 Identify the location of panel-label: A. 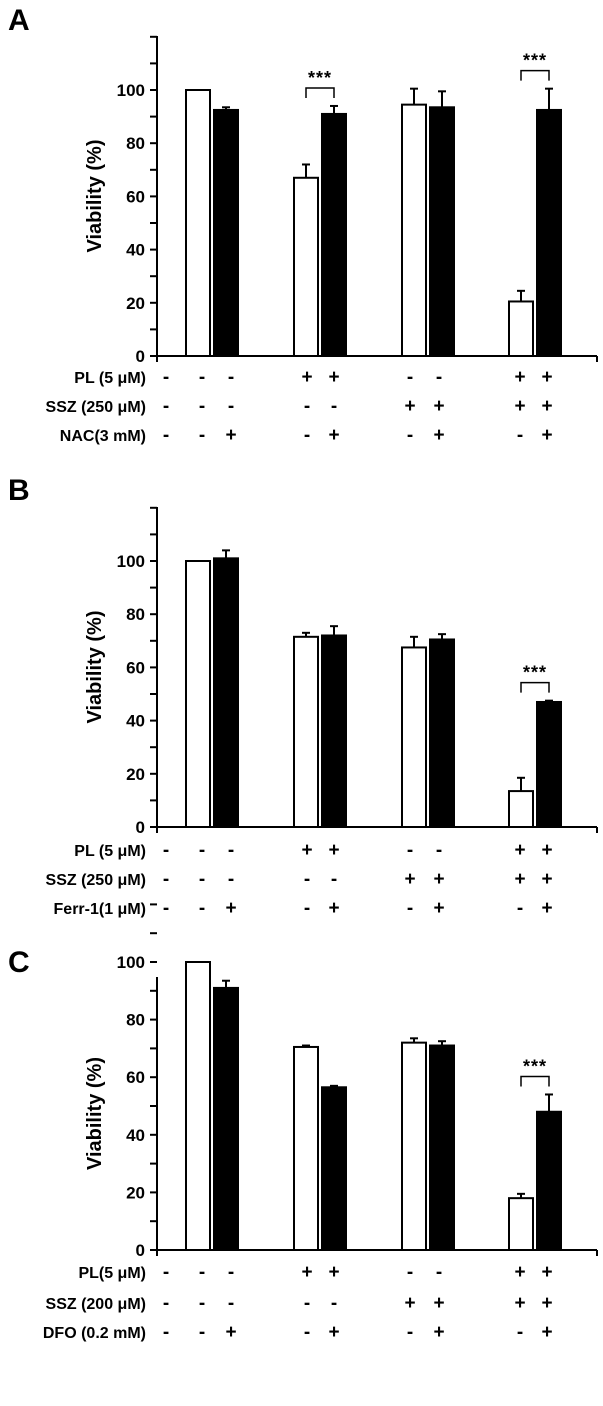
(19, 20).